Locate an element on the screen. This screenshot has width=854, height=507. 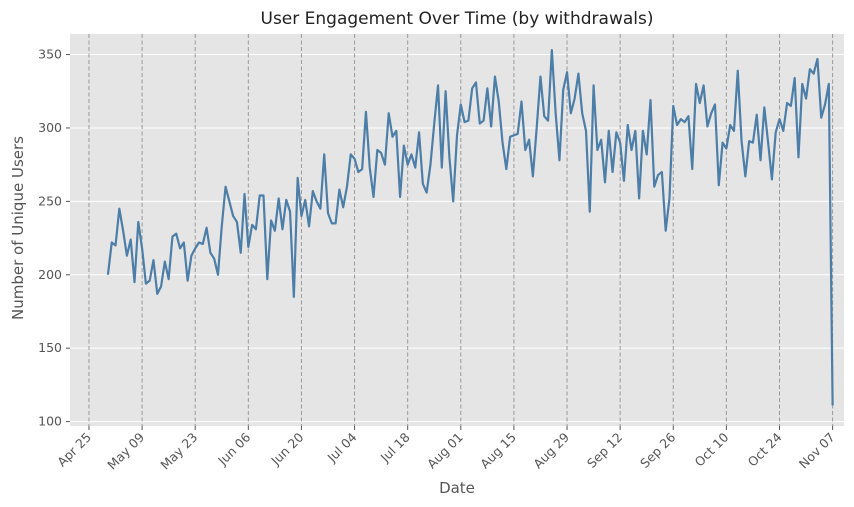
x-tick-label: May 09 is located at coordinates (125, 450).